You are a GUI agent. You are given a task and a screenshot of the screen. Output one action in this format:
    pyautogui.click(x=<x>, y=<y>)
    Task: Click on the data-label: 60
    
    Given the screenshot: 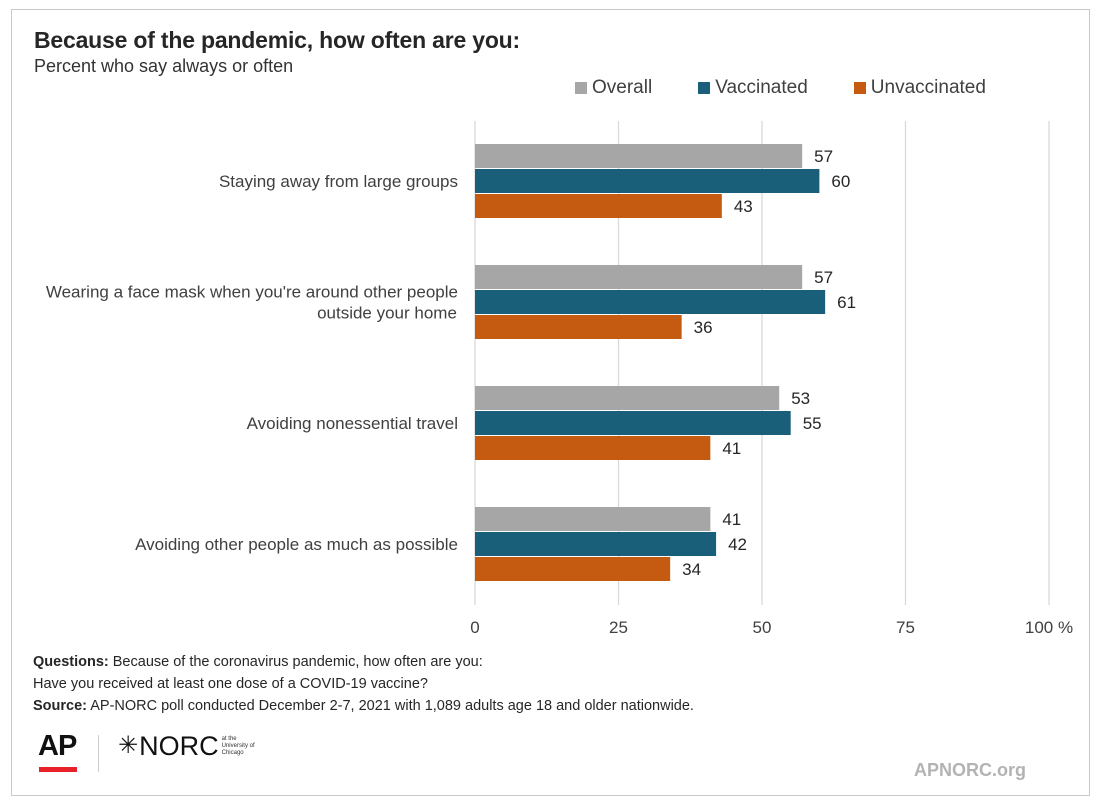 What is the action you would take?
    pyautogui.click(x=840, y=181)
    